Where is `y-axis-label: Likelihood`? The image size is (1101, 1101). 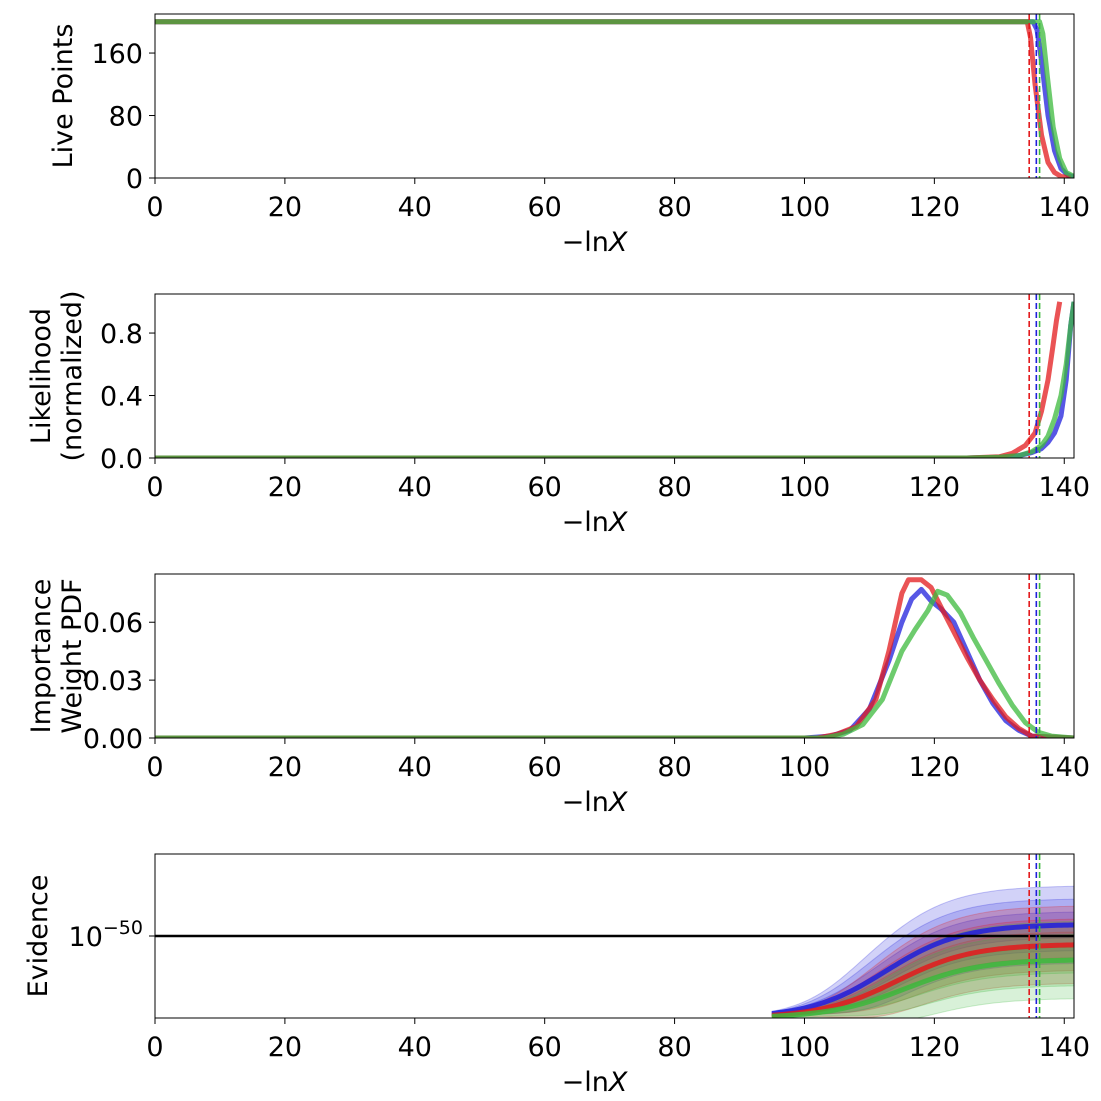
y-axis-label: Likelihood is located at coordinates (41, 376).